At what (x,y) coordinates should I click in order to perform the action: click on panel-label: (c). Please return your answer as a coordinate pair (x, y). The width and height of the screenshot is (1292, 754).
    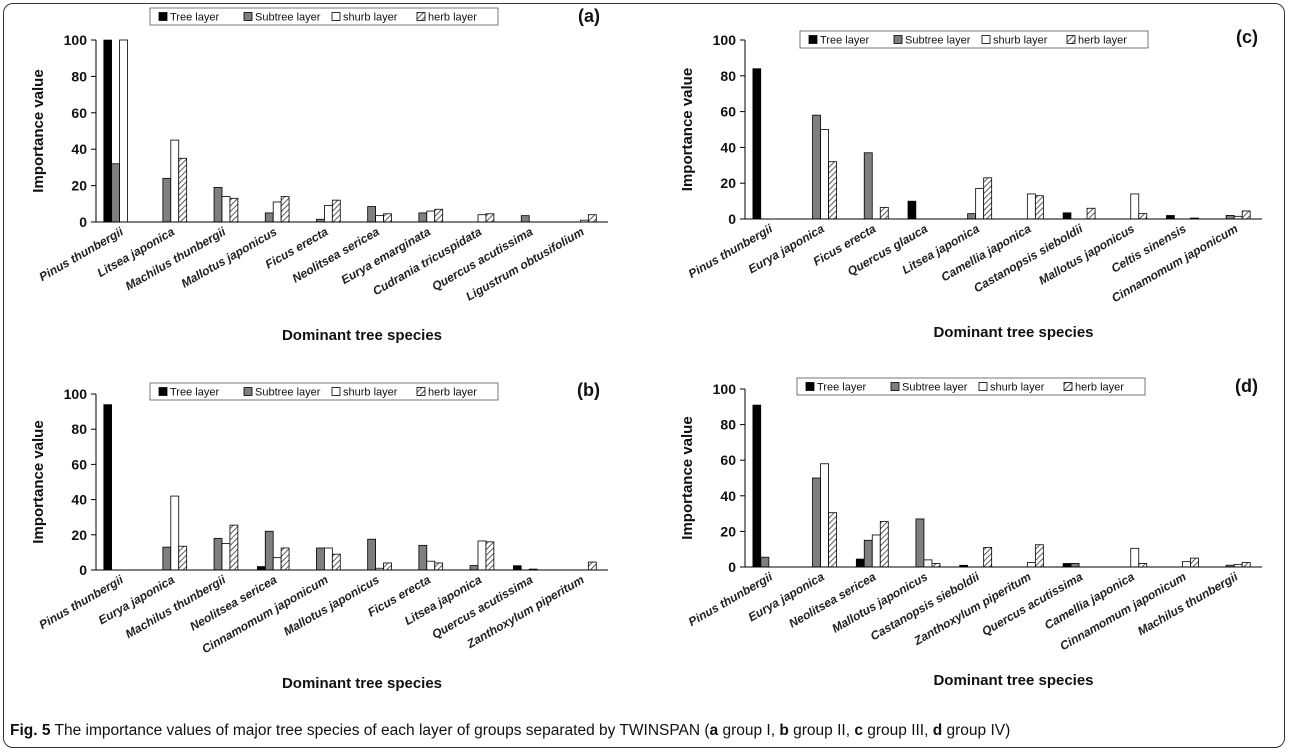
    Looking at the image, I should click on (1247, 37).